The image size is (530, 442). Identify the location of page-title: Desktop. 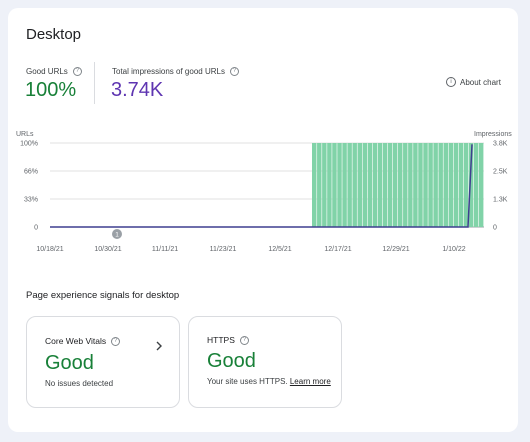
(54, 34).